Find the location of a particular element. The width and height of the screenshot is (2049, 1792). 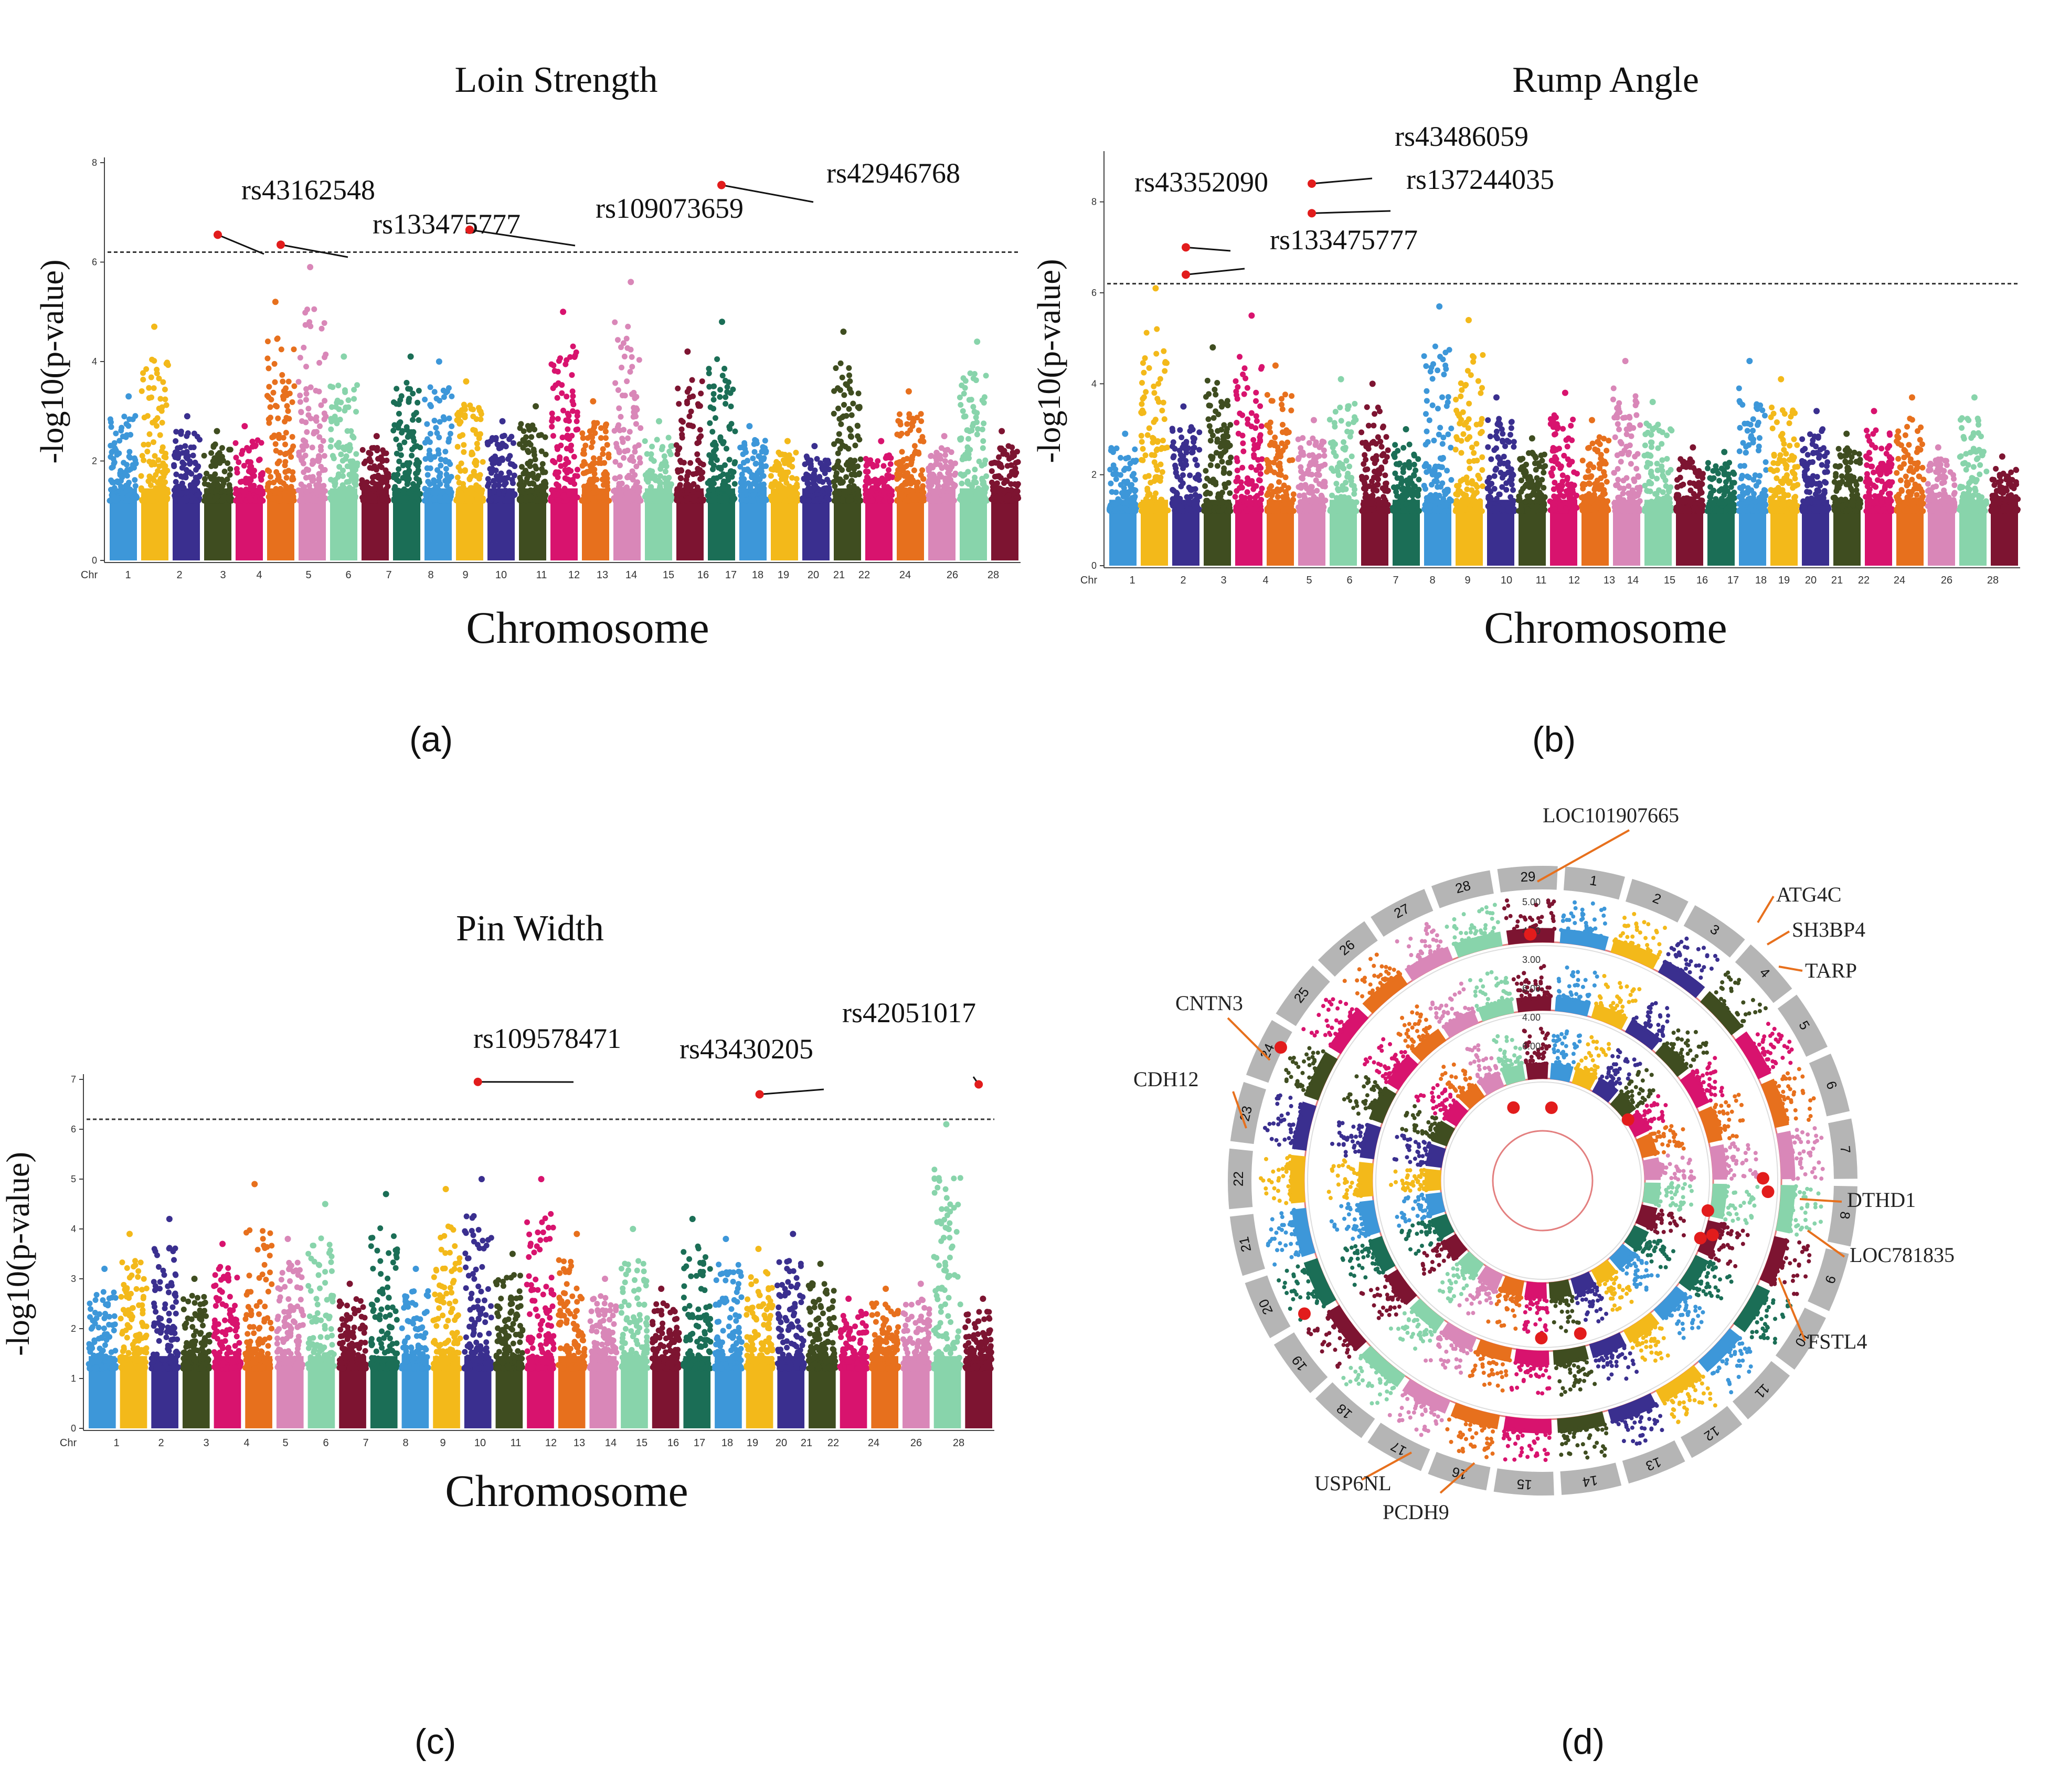

chromosome-19-points is located at coordinates (690, 454).